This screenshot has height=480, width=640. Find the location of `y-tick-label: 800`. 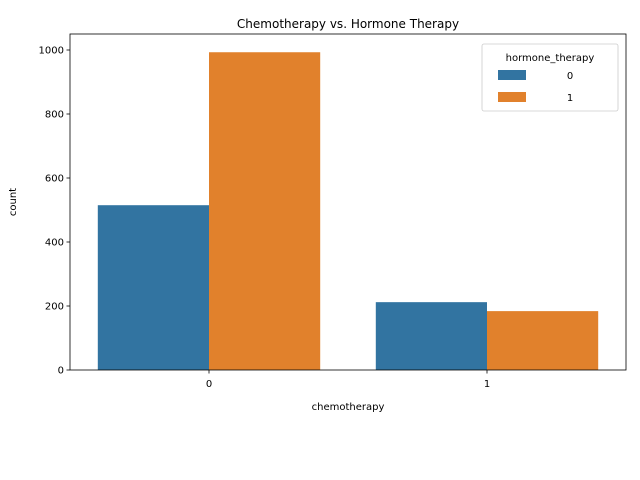

y-tick-label: 800 is located at coordinates (54, 115).